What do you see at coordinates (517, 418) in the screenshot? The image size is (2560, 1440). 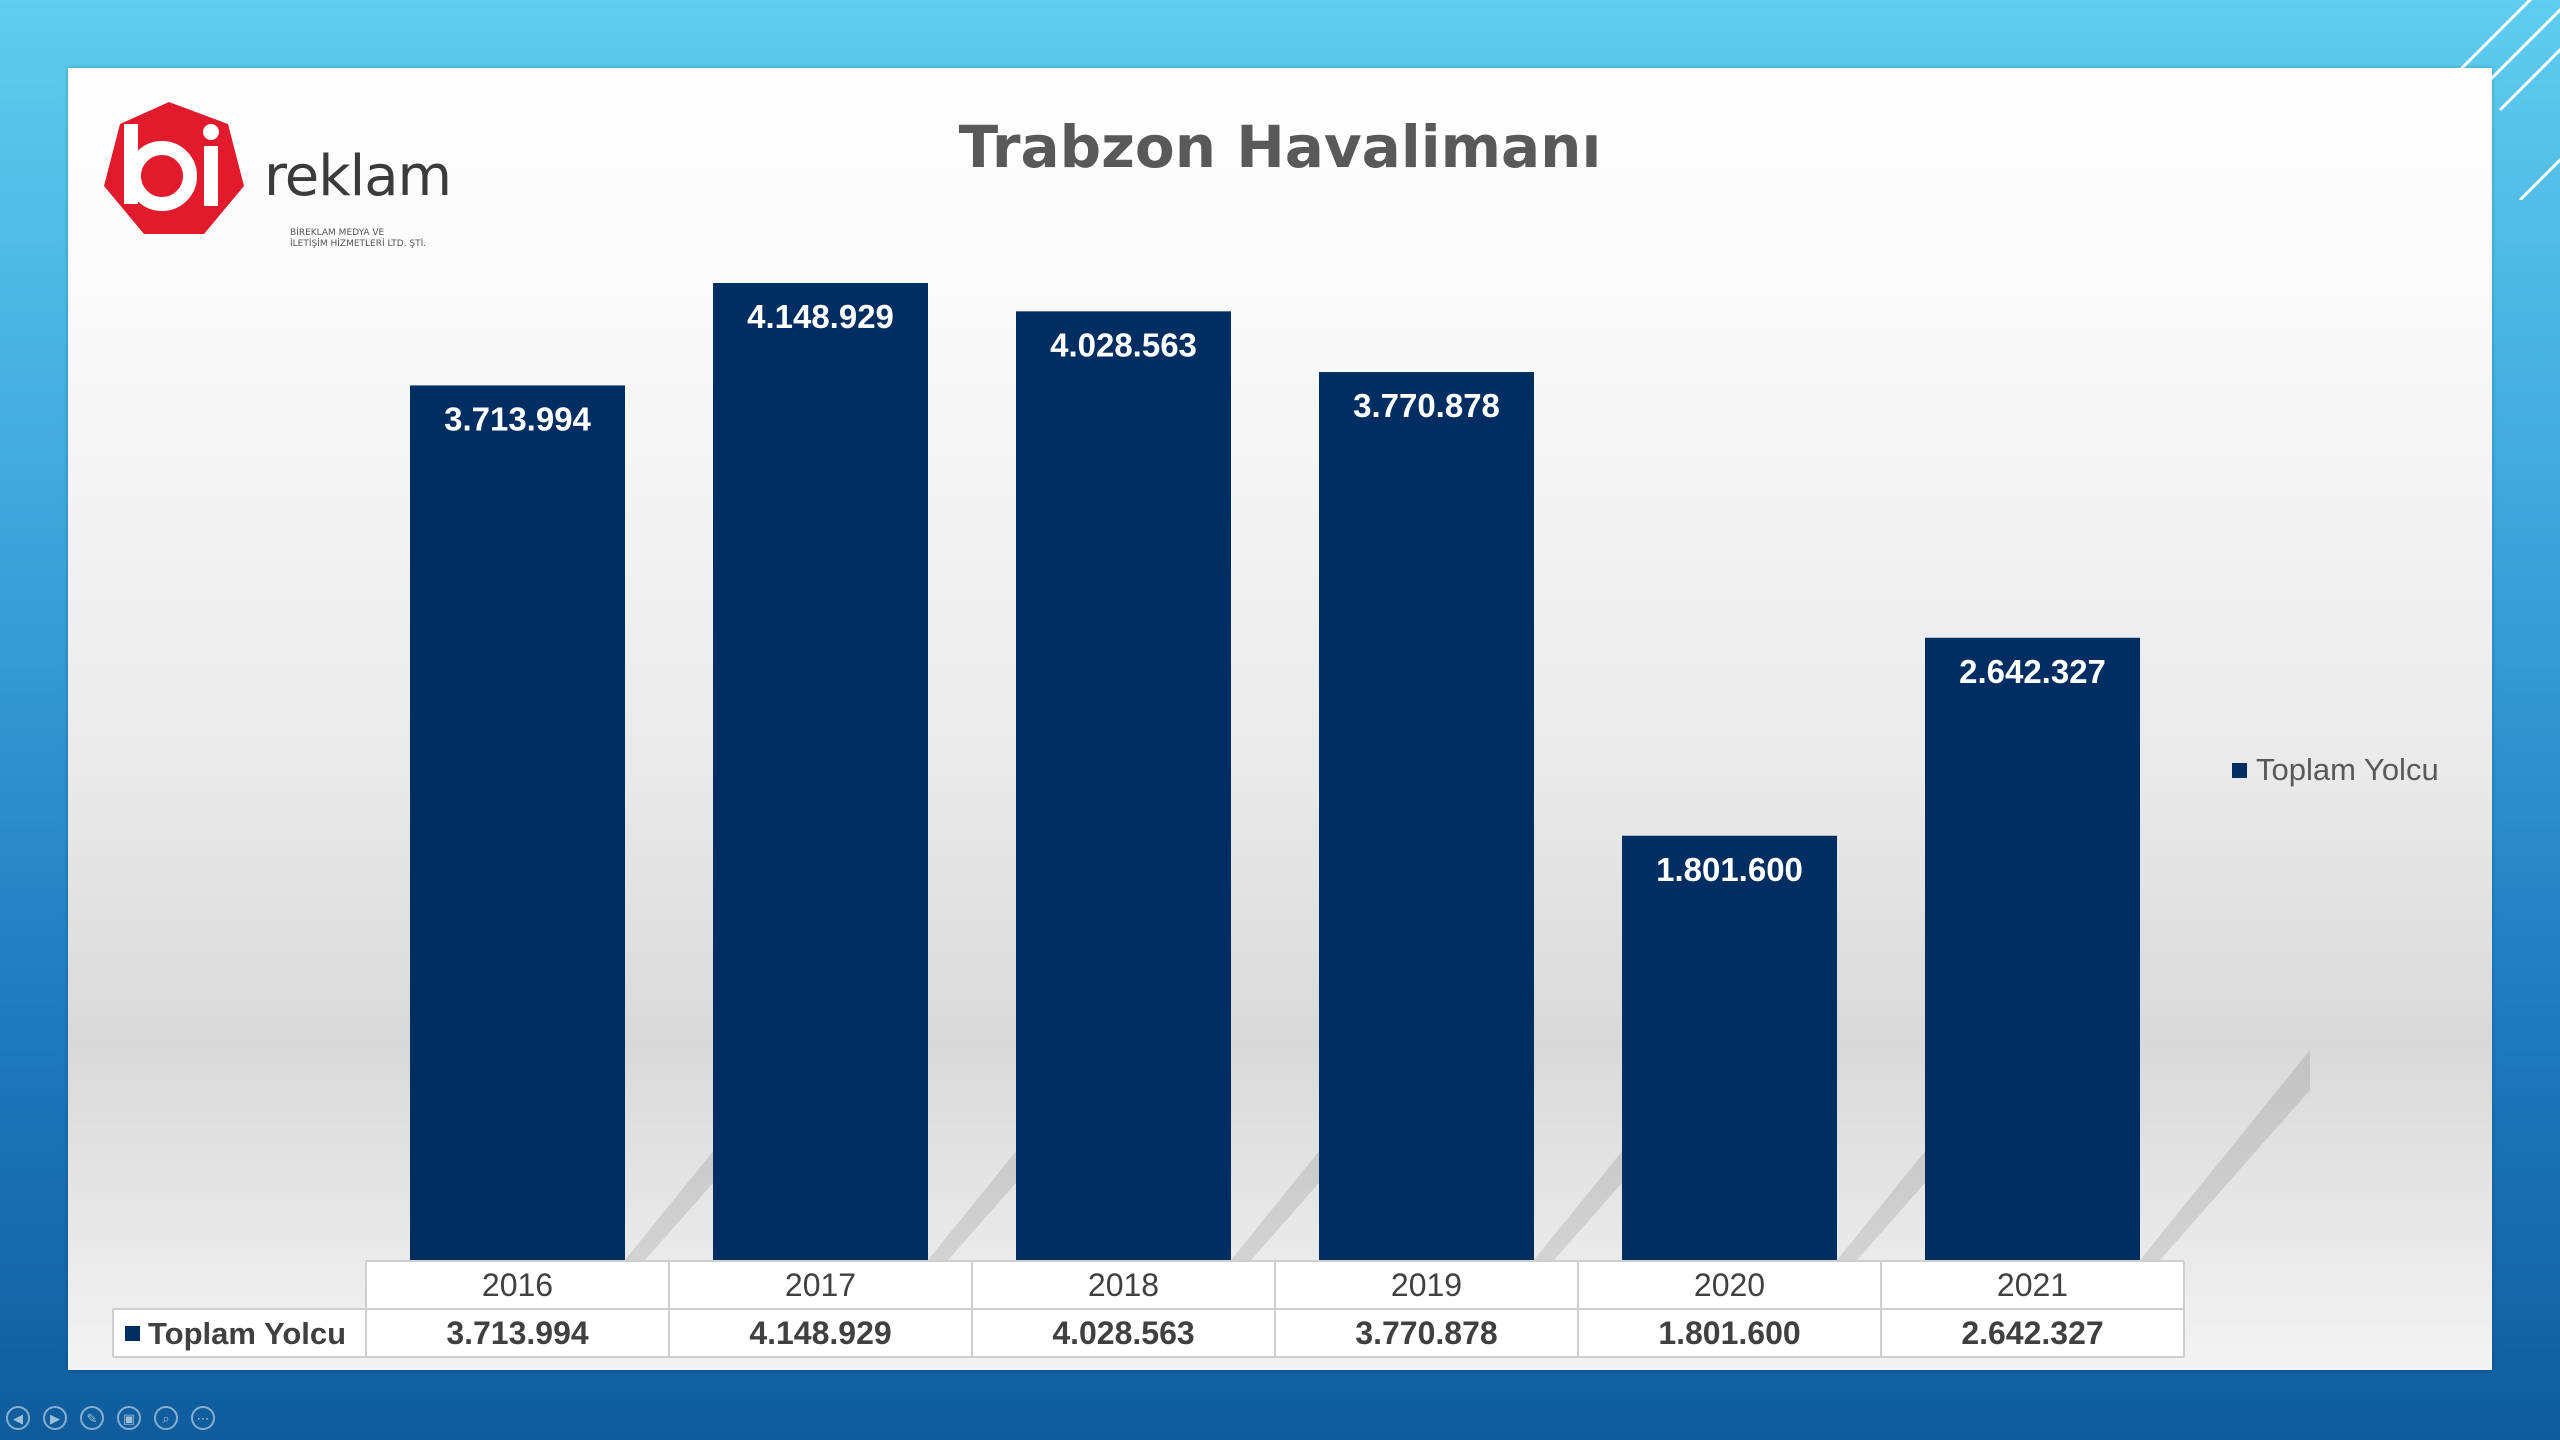 I see `bar-data-label: 3.713.994` at bounding box center [517, 418].